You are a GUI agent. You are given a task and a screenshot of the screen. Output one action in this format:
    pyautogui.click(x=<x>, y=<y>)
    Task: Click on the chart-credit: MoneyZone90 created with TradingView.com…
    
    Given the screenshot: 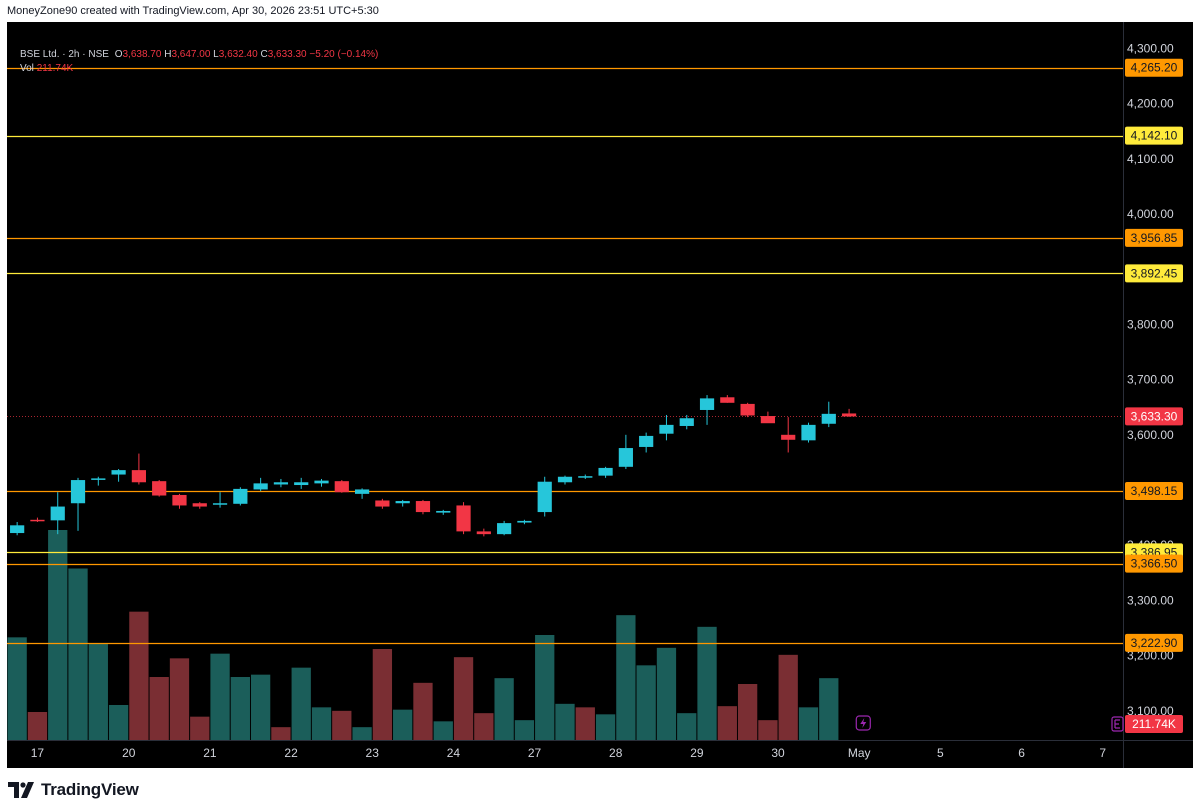 What is the action you would take?
    pyautogui.click(x=193, y=11)
    